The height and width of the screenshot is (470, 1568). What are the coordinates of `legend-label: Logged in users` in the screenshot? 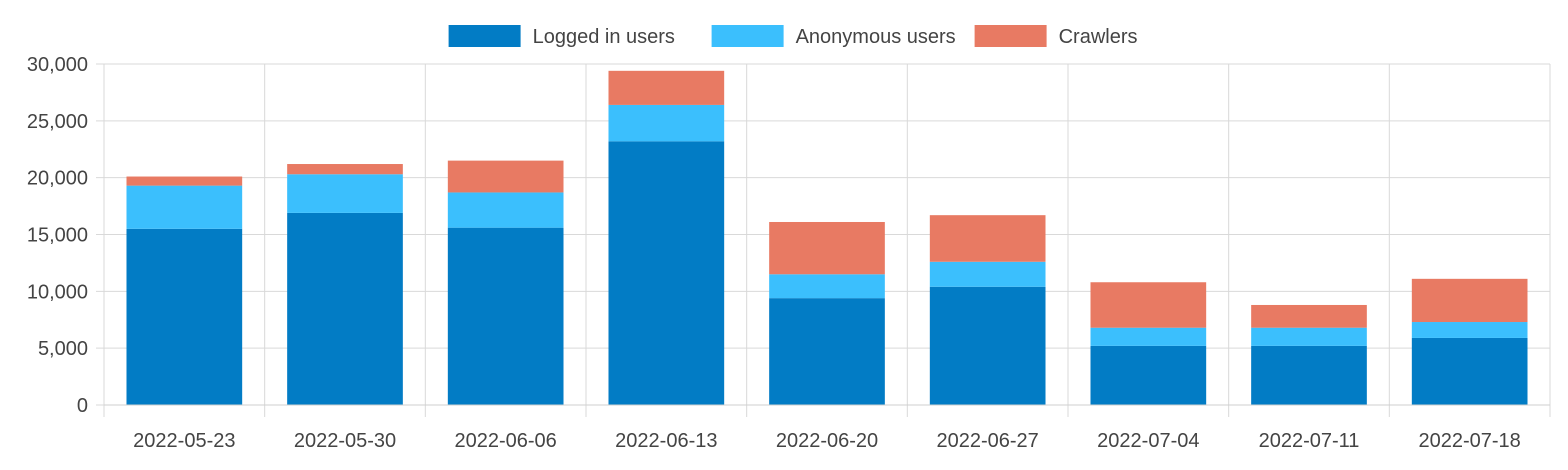 It's located at (604, 37).